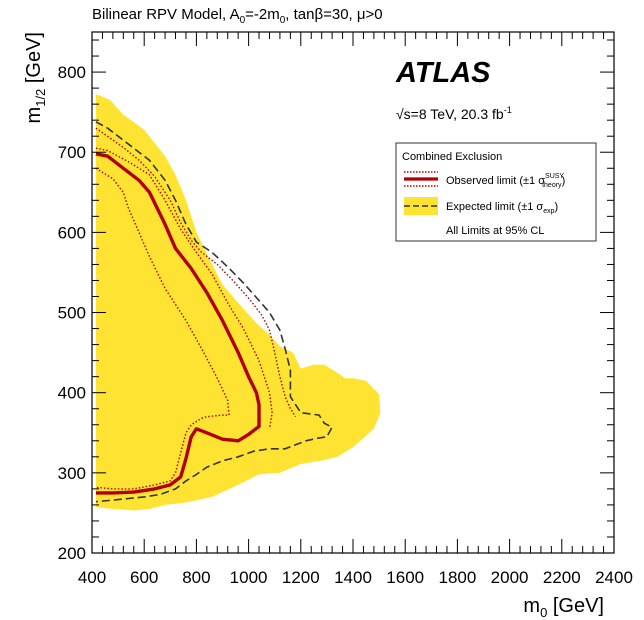 The image size is (644, 620). What do you see at coordinates (72, 393) in the screenshot?
I see `y-tick-label: 400` at bounding box center [72, 393].